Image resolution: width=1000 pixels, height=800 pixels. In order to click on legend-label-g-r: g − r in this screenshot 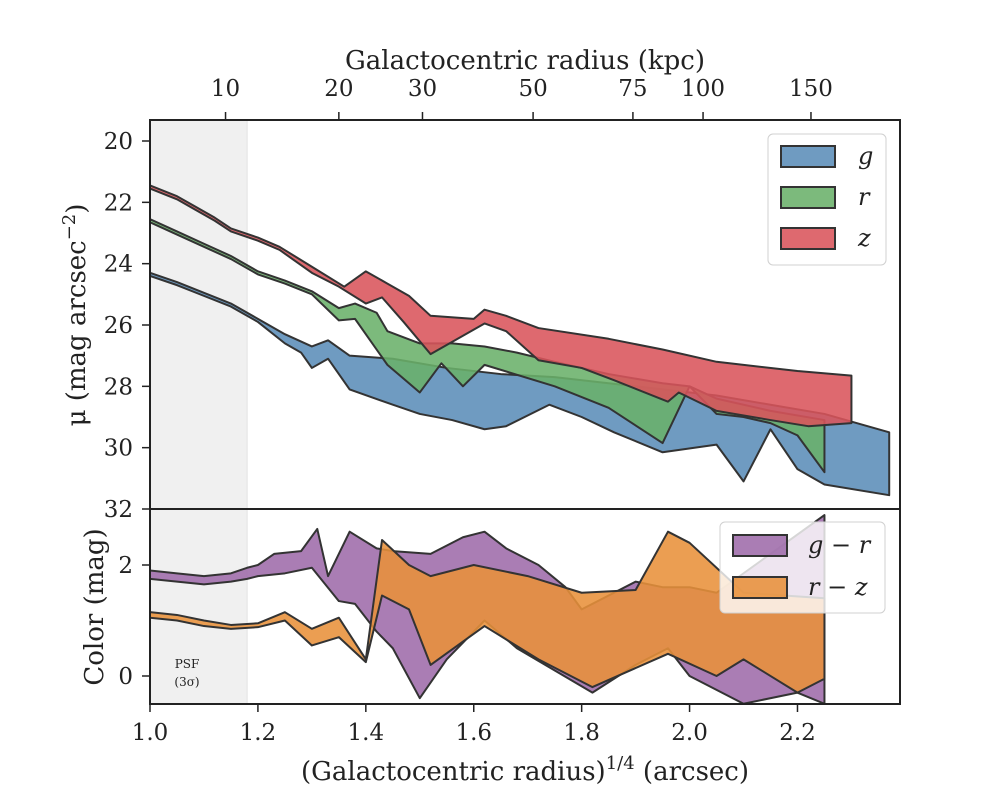, I will do `click(840, 545)`.